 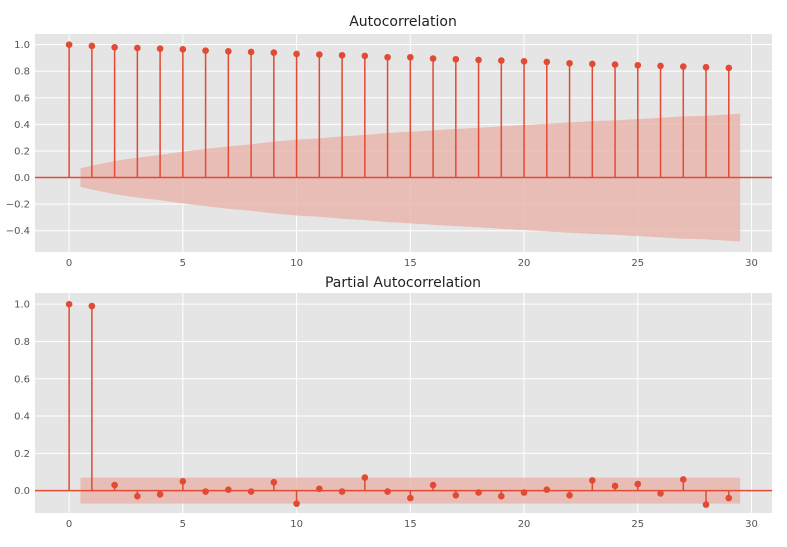 What do you see at coordinates (18, 205) in the screenshot?
I see `y-tick-label: −0.2` at bounding box center [18, 205].